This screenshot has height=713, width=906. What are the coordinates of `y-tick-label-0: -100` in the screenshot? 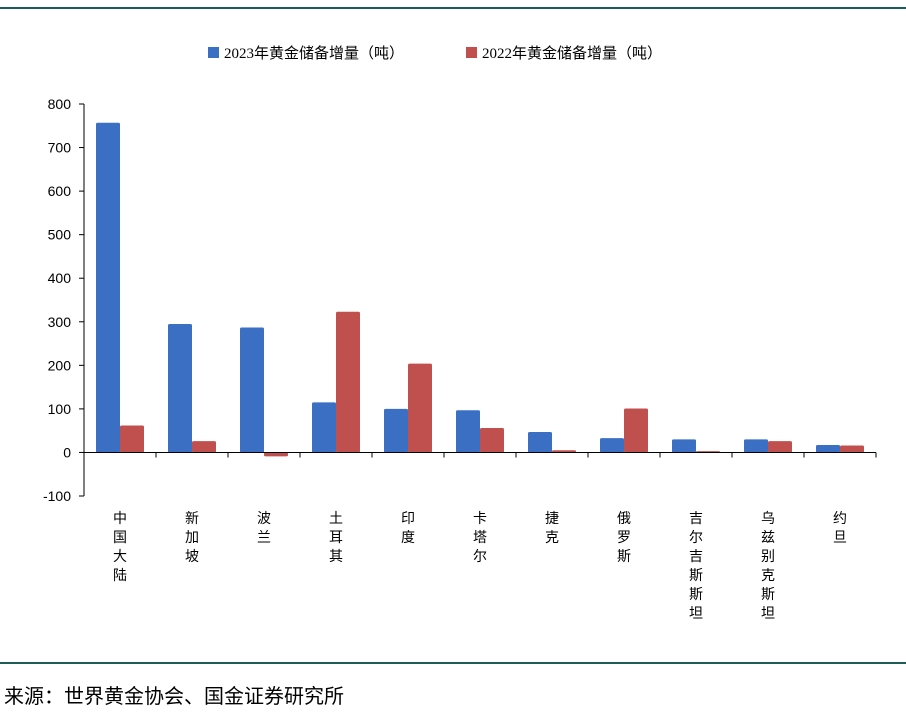 It's located at (57, 496).